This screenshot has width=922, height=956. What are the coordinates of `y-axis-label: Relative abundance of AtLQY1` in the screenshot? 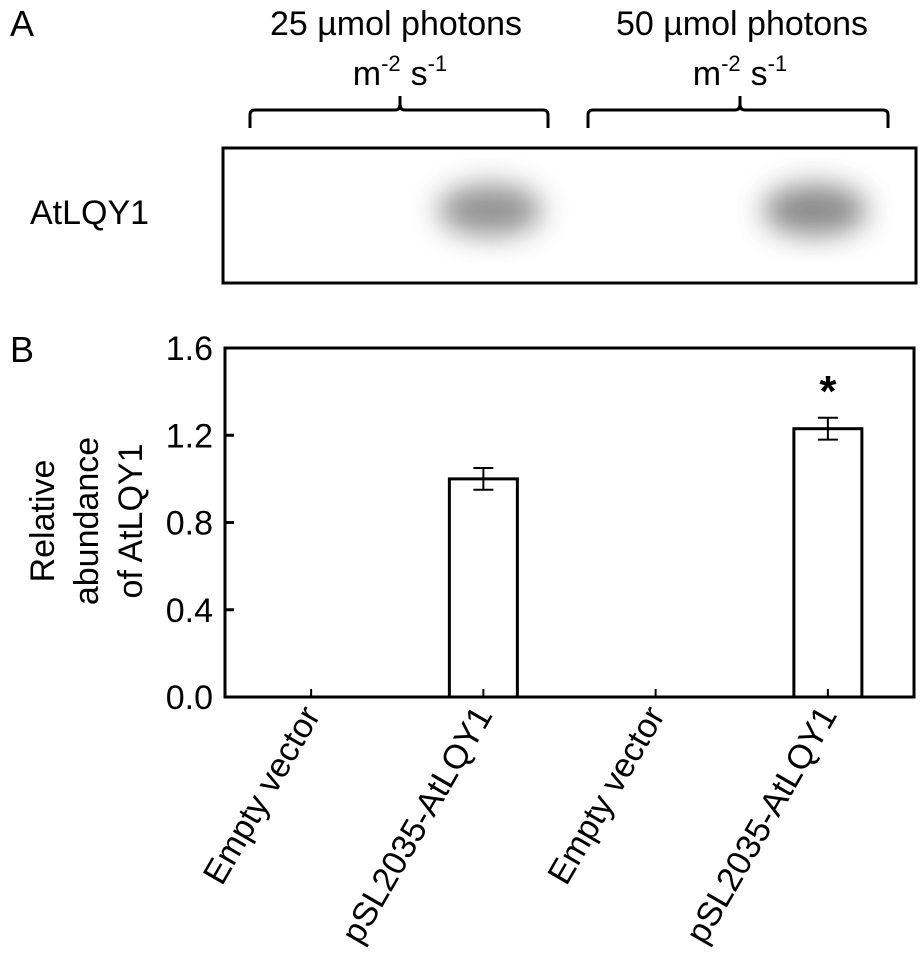 It's located at (87, 521).